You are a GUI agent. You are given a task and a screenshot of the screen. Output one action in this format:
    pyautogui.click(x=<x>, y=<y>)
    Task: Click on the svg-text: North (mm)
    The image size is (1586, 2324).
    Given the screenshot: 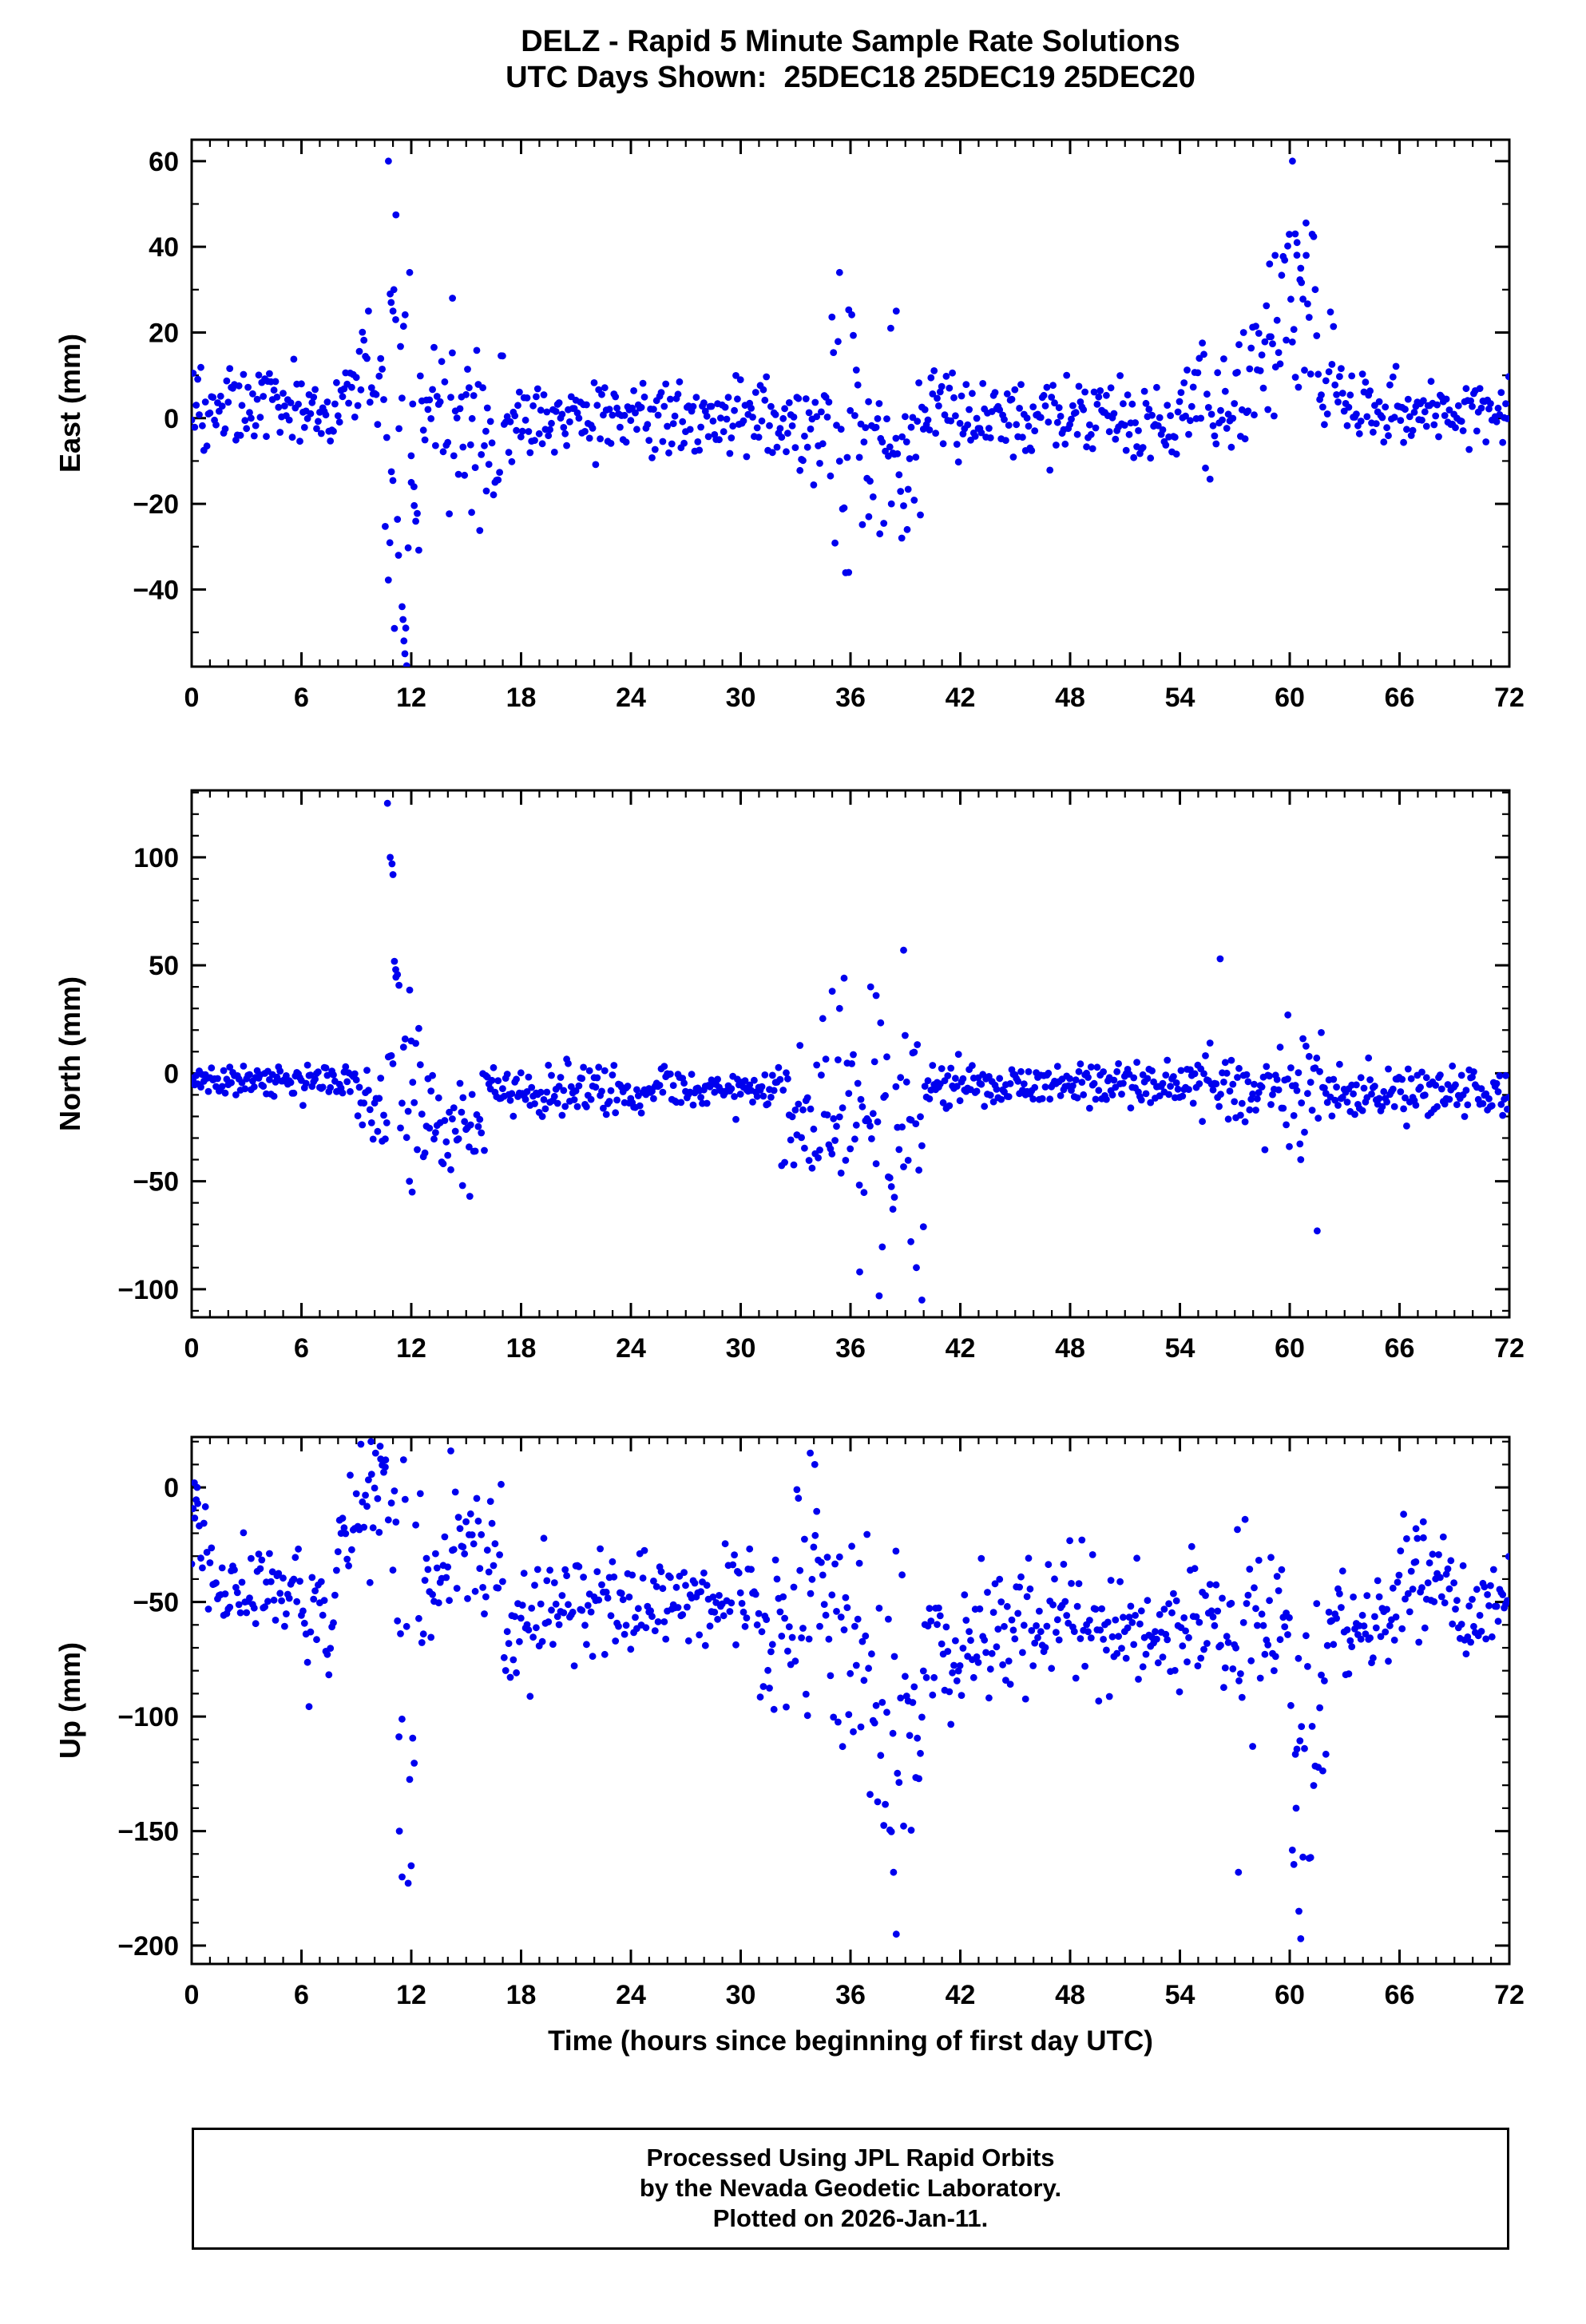 What is the action you would take?
    pyautogui.click(x=70, y=1053)
    